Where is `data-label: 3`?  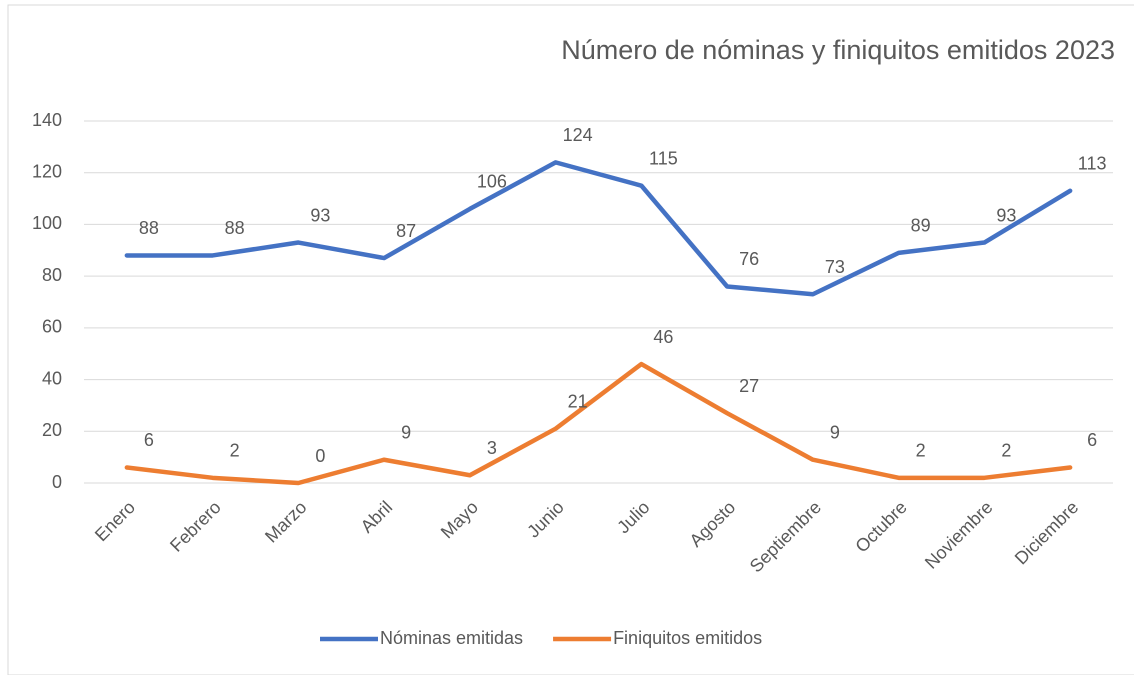 data-label: 3 is located at coordinates (492, 448).